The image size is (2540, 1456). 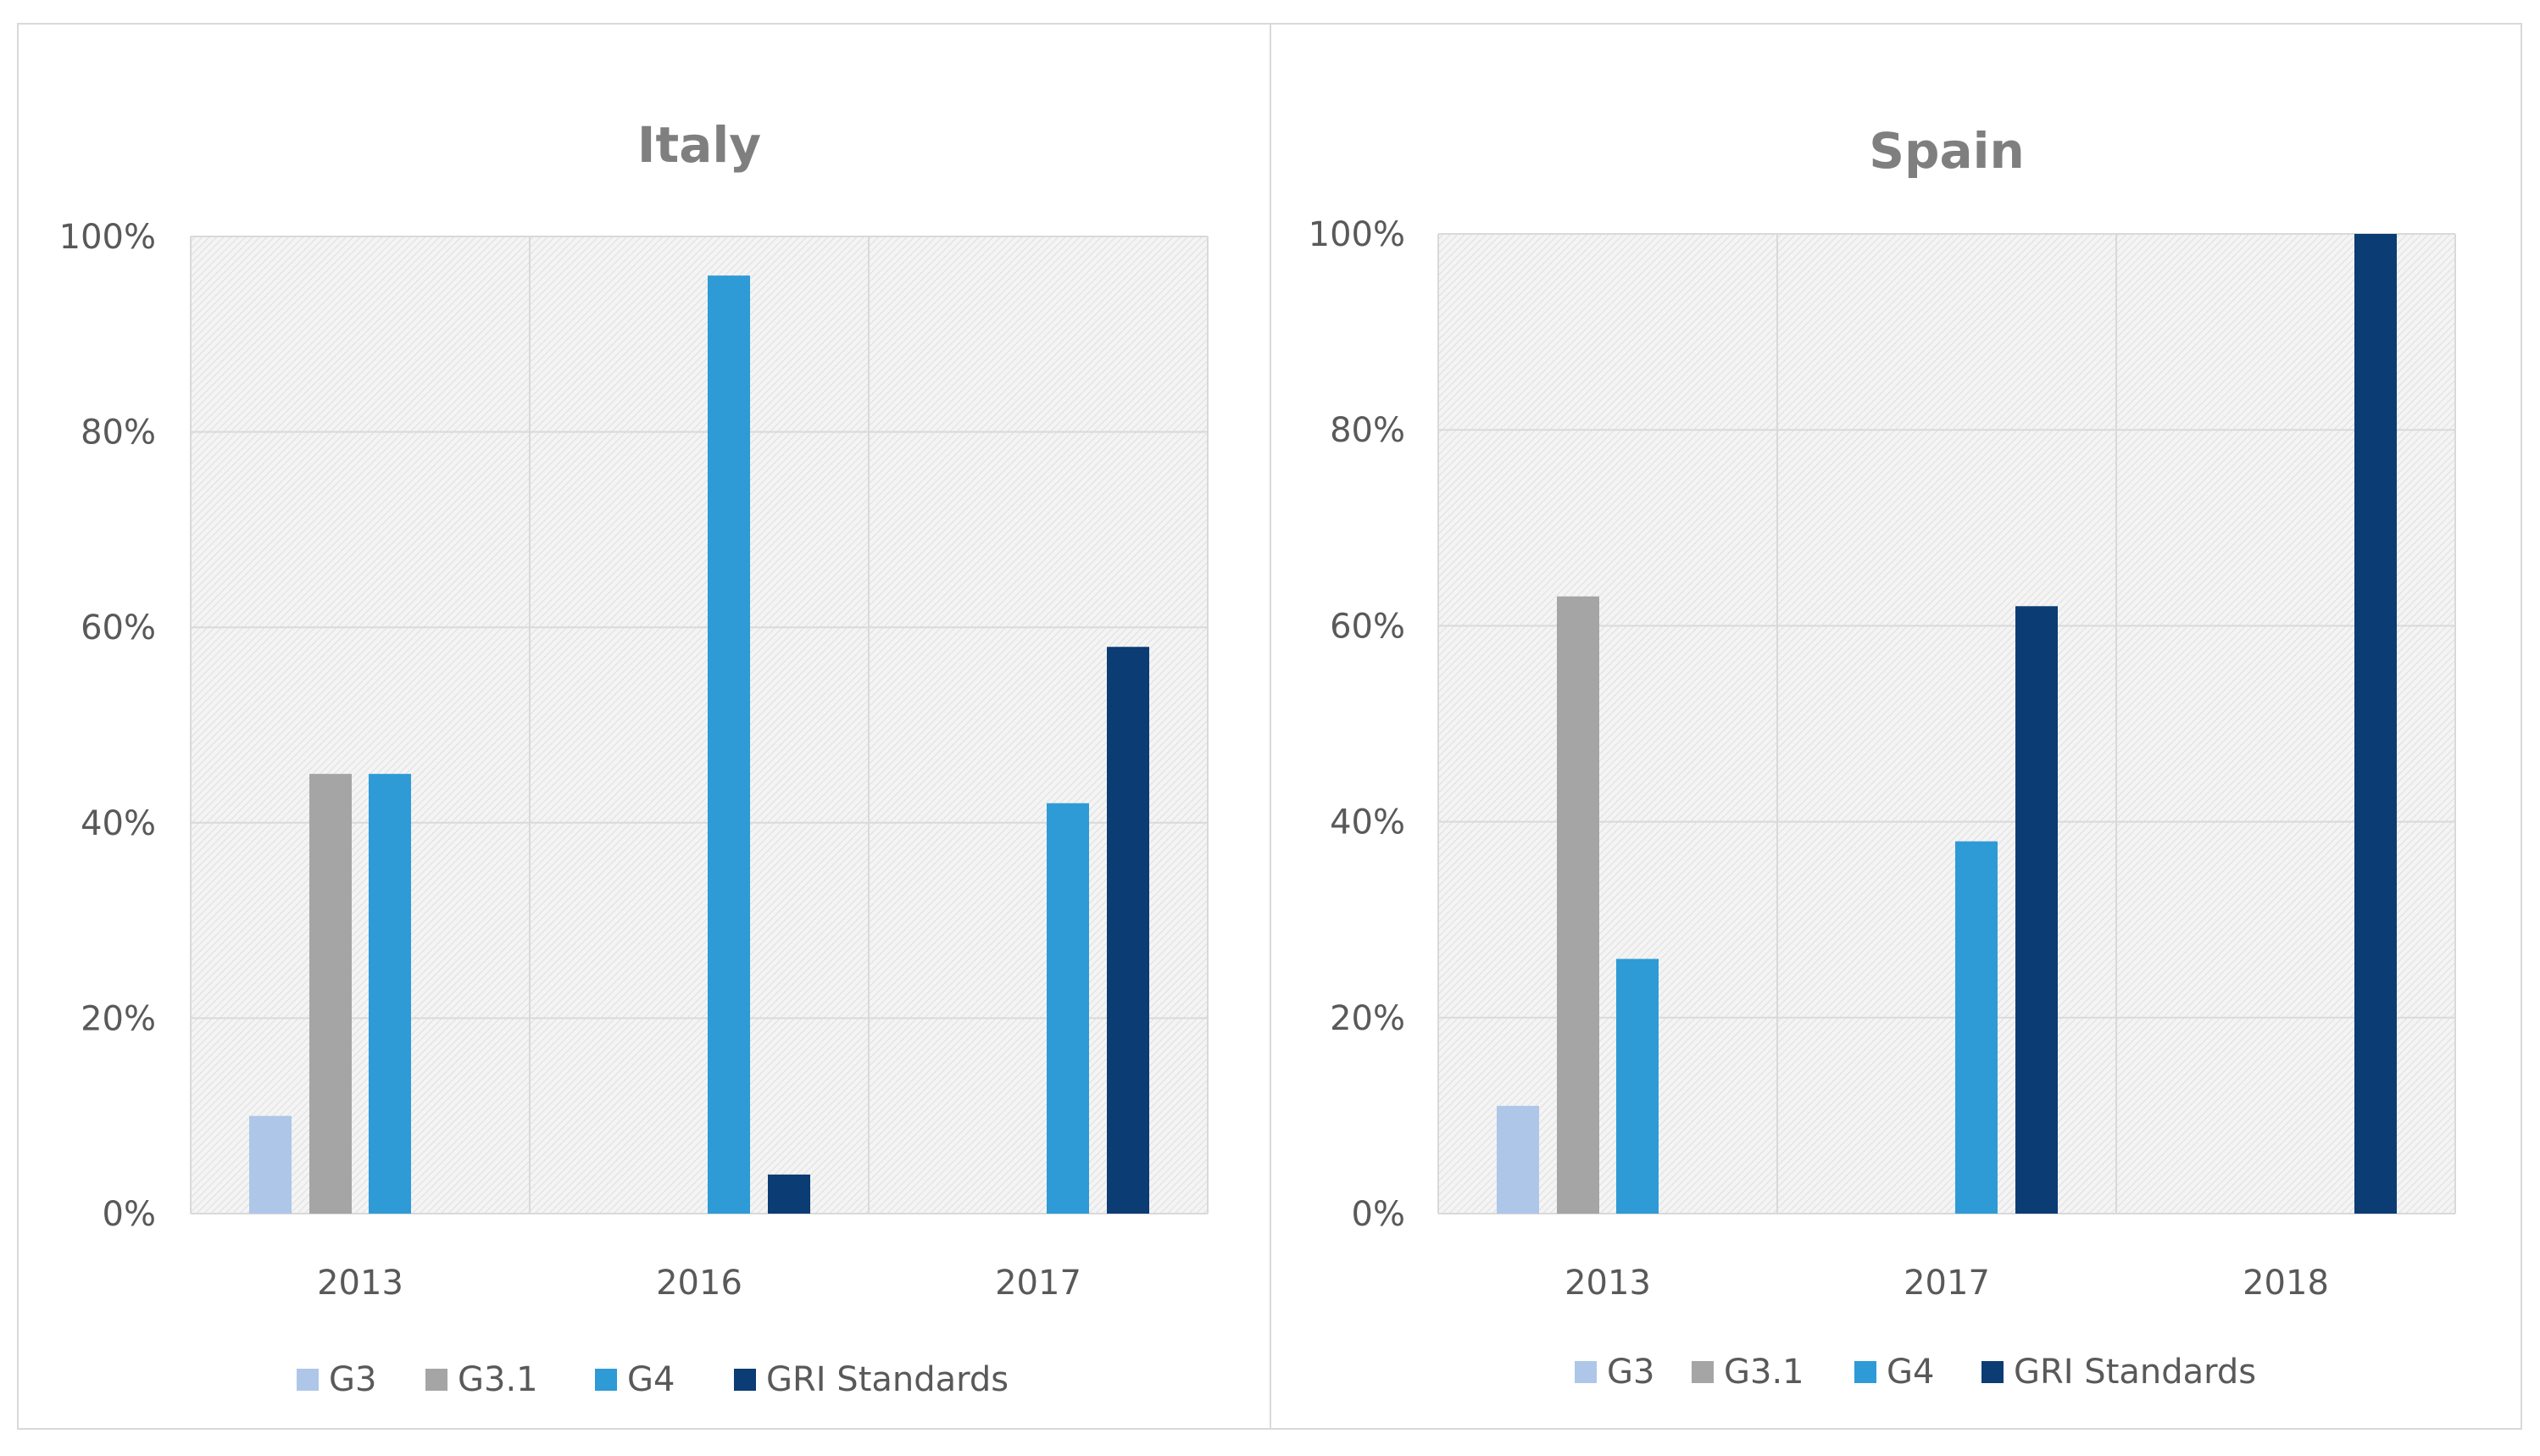 I want to click on x-tick-label: 2016, so click(x=699, y=1284).